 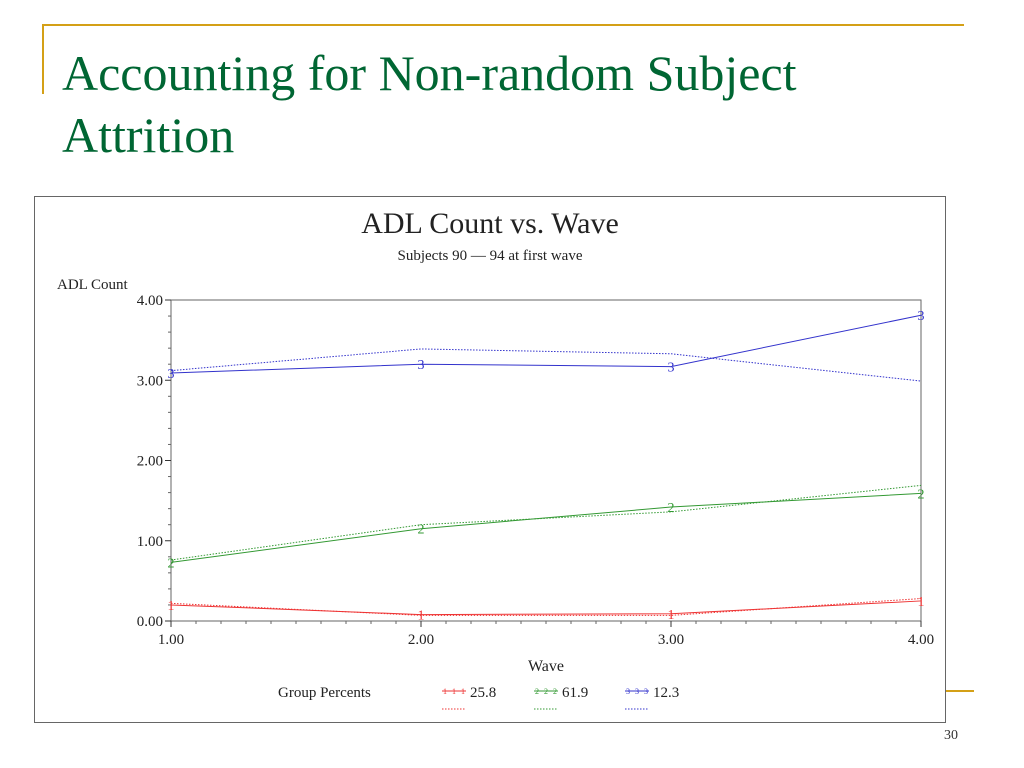 What do you see at coordinates (150, 301) in the screenshot?
I see `y-tick-label: 4.00` at bounding box center [150, 301].